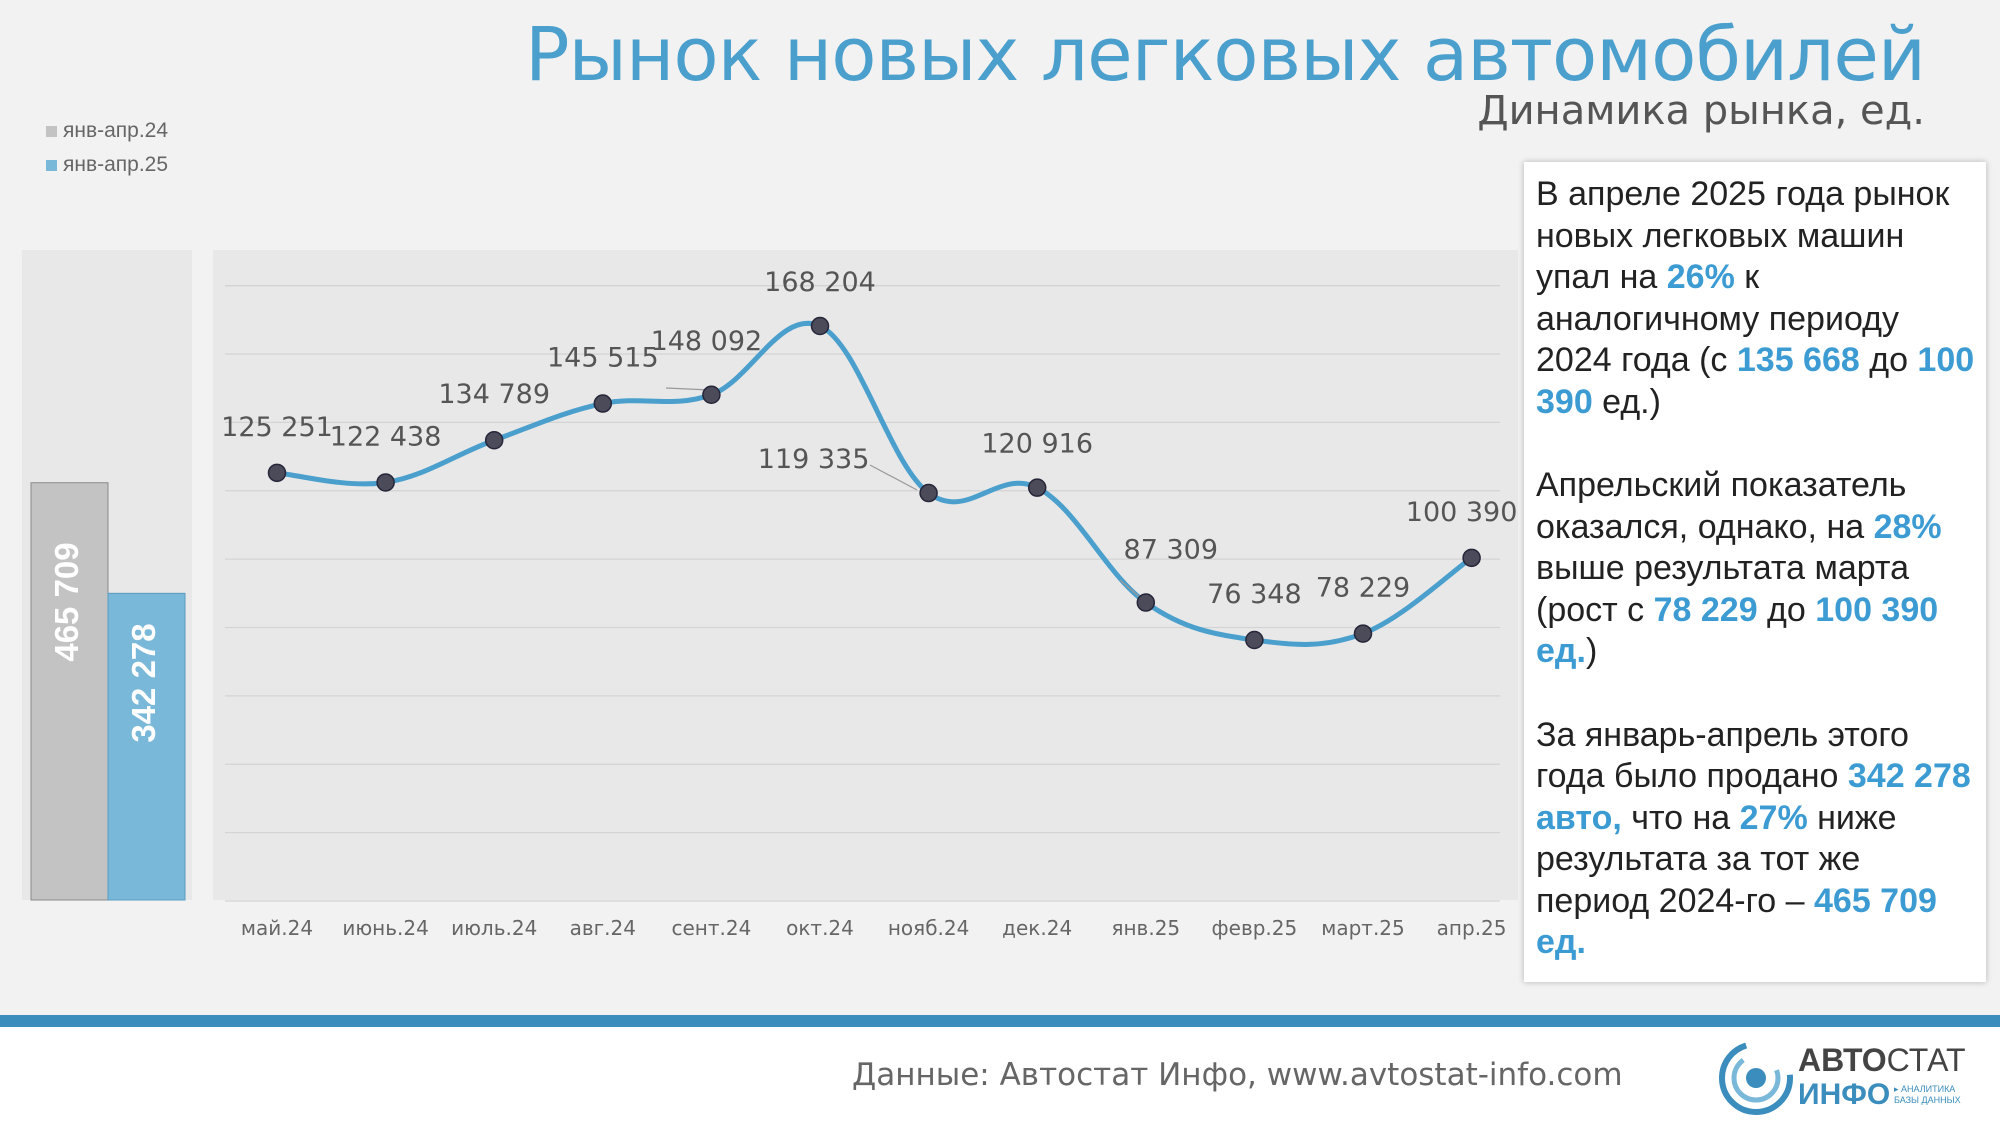  I want to click on logo-subtitle: ▸ АНАЛИТИКА БАЗЫ ДАННЫХ, so click(1927, 1095).